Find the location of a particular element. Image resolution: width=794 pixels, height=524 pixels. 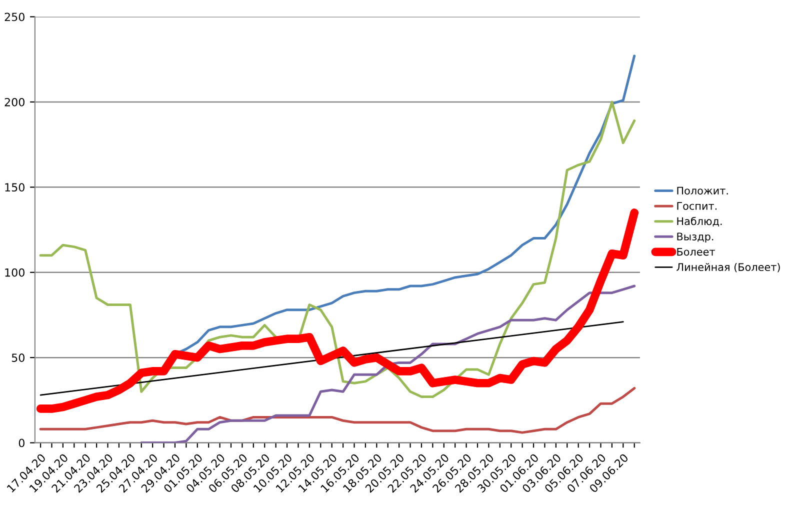

y-tick-label: 150 is located at coordinates (14, 187).